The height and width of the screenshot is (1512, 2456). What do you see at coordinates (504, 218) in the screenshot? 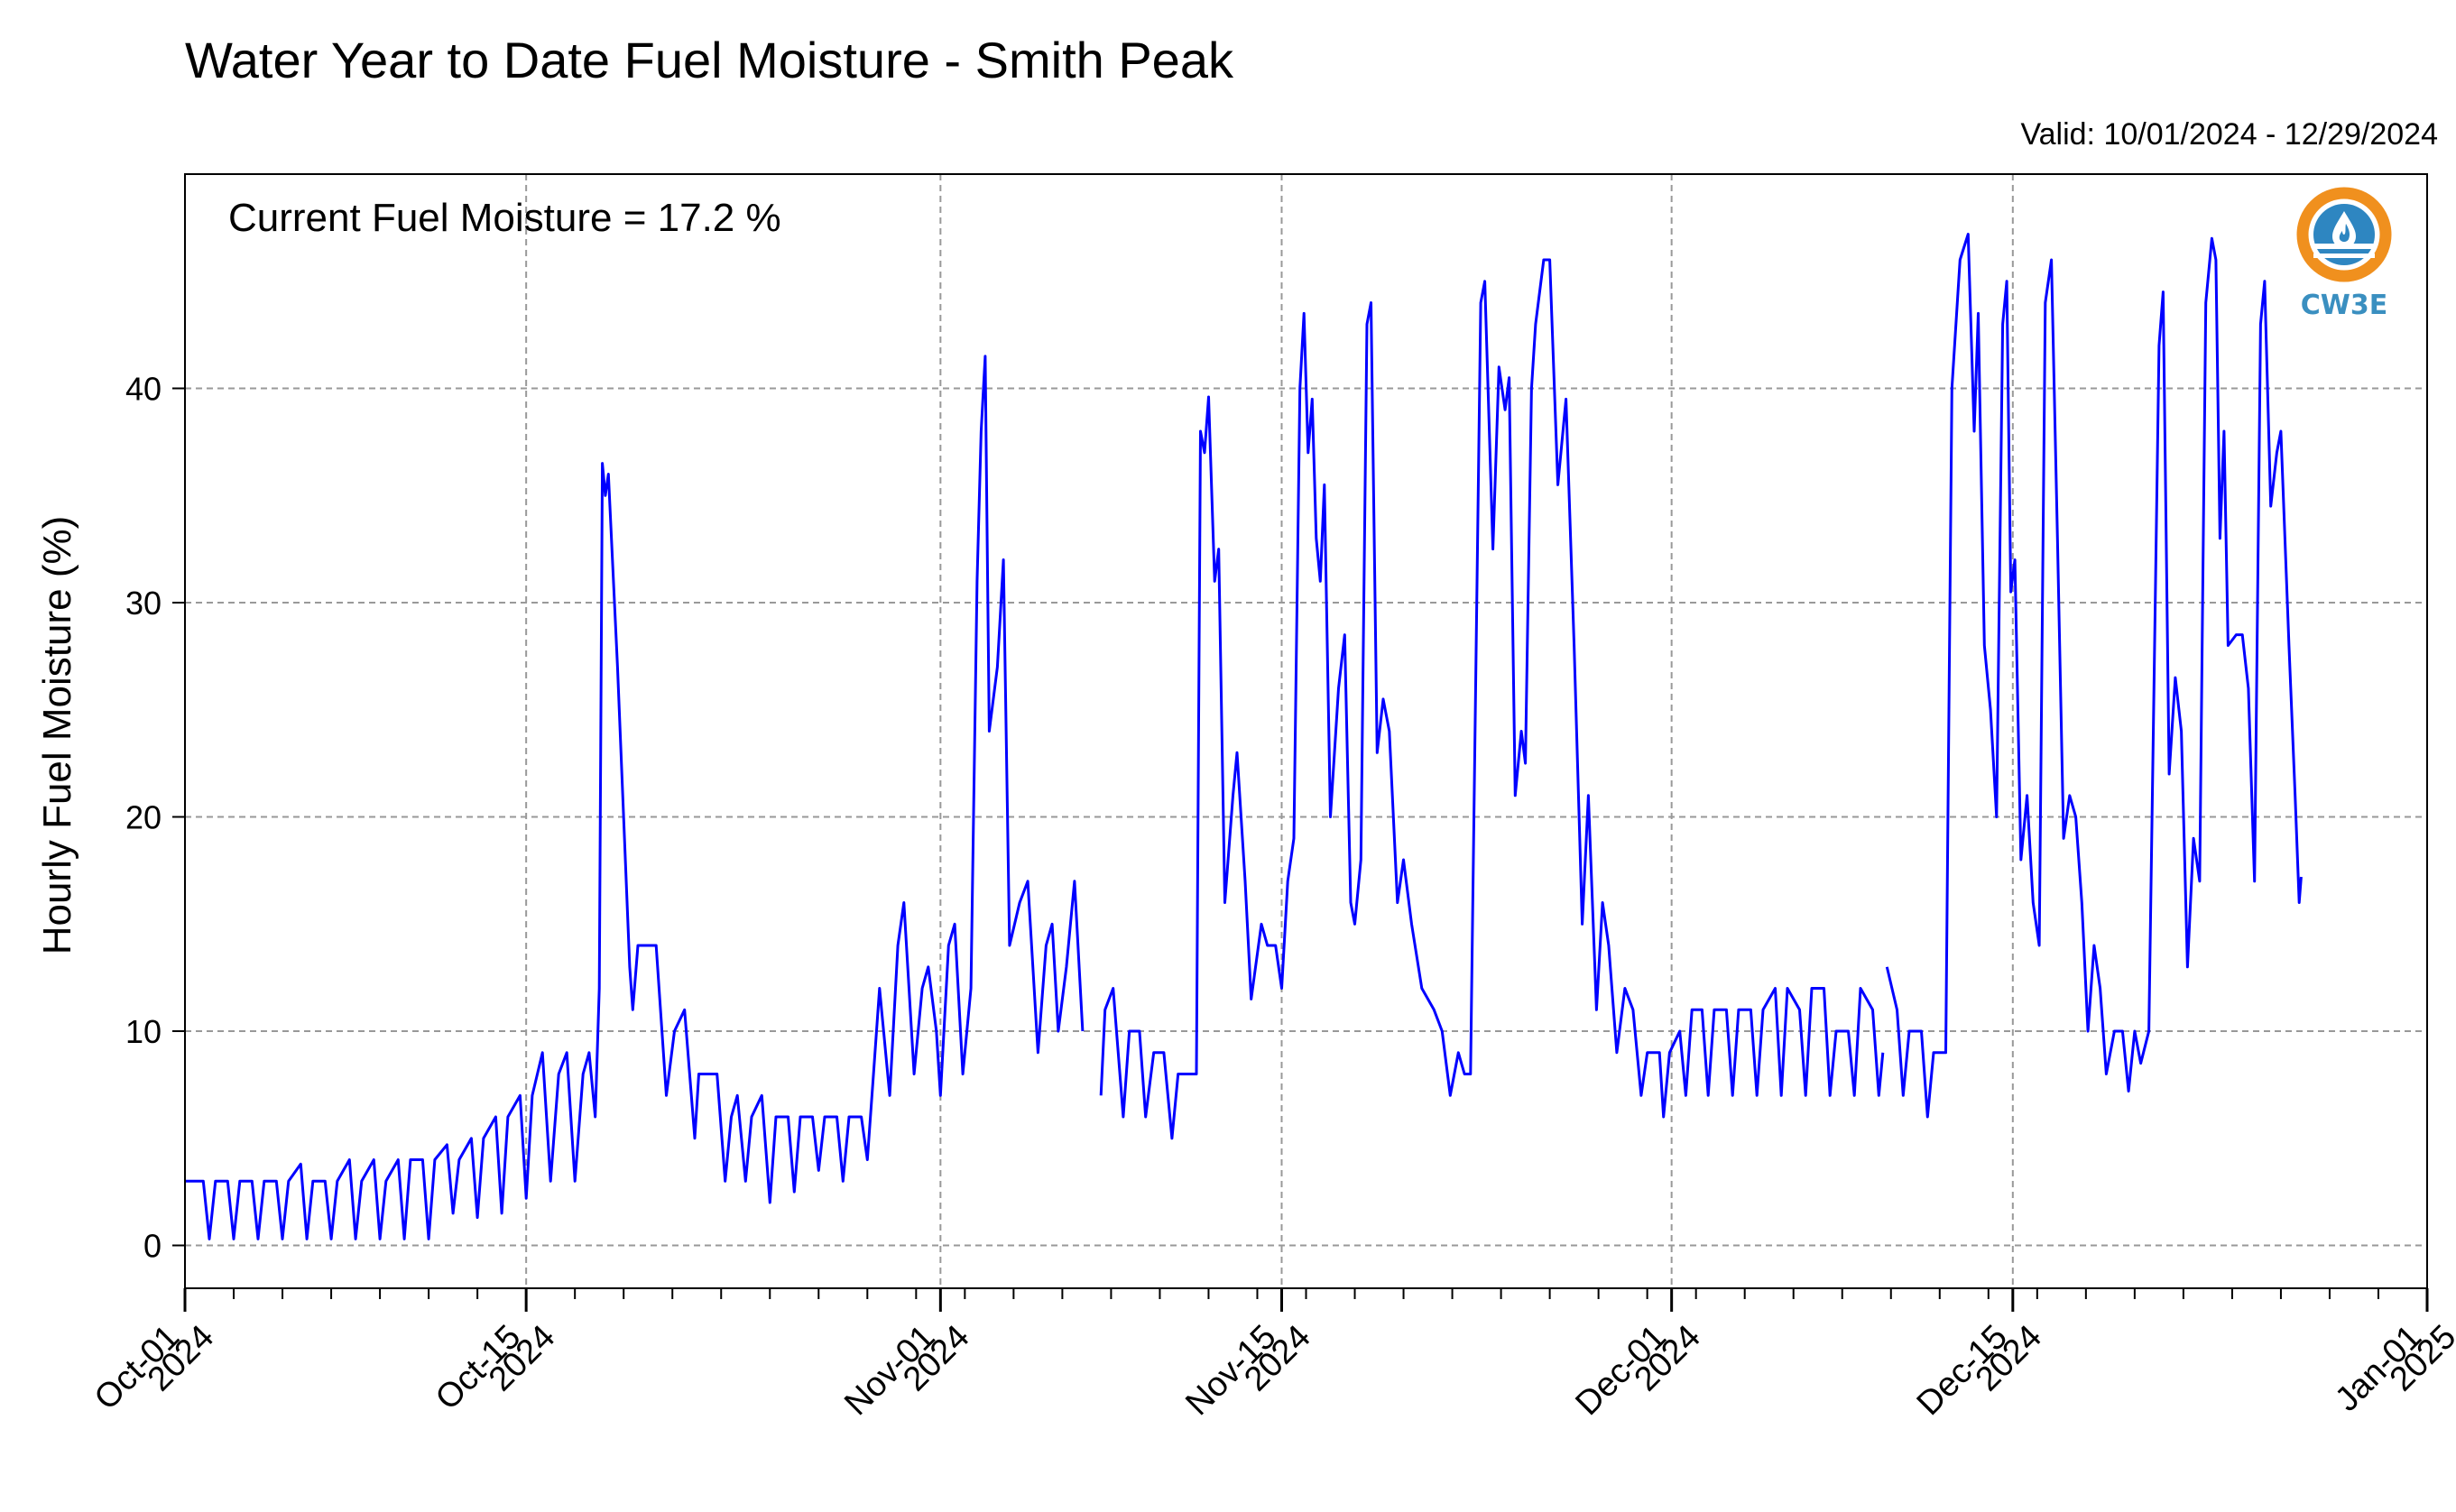
I see `current-fuel-moisture-annotation: Current Fuel Moisture = 17.2 %` at bounding box center [504, 218].